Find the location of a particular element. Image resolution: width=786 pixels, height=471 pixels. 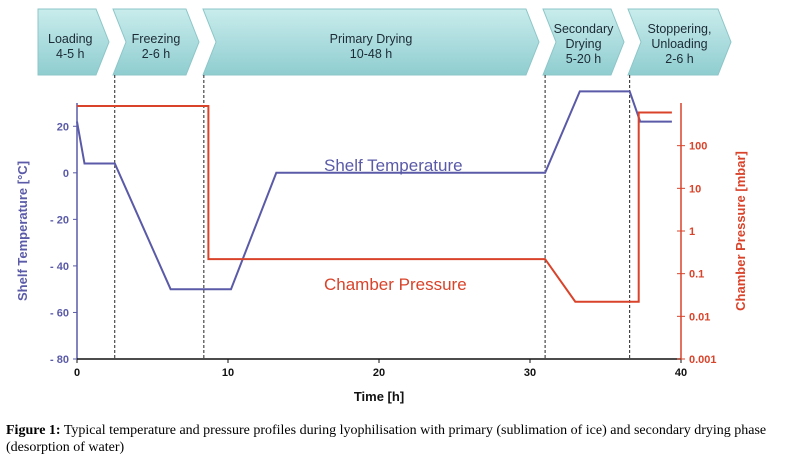

y-left-tick-label: - 40 is located at coordinates (59, 267).